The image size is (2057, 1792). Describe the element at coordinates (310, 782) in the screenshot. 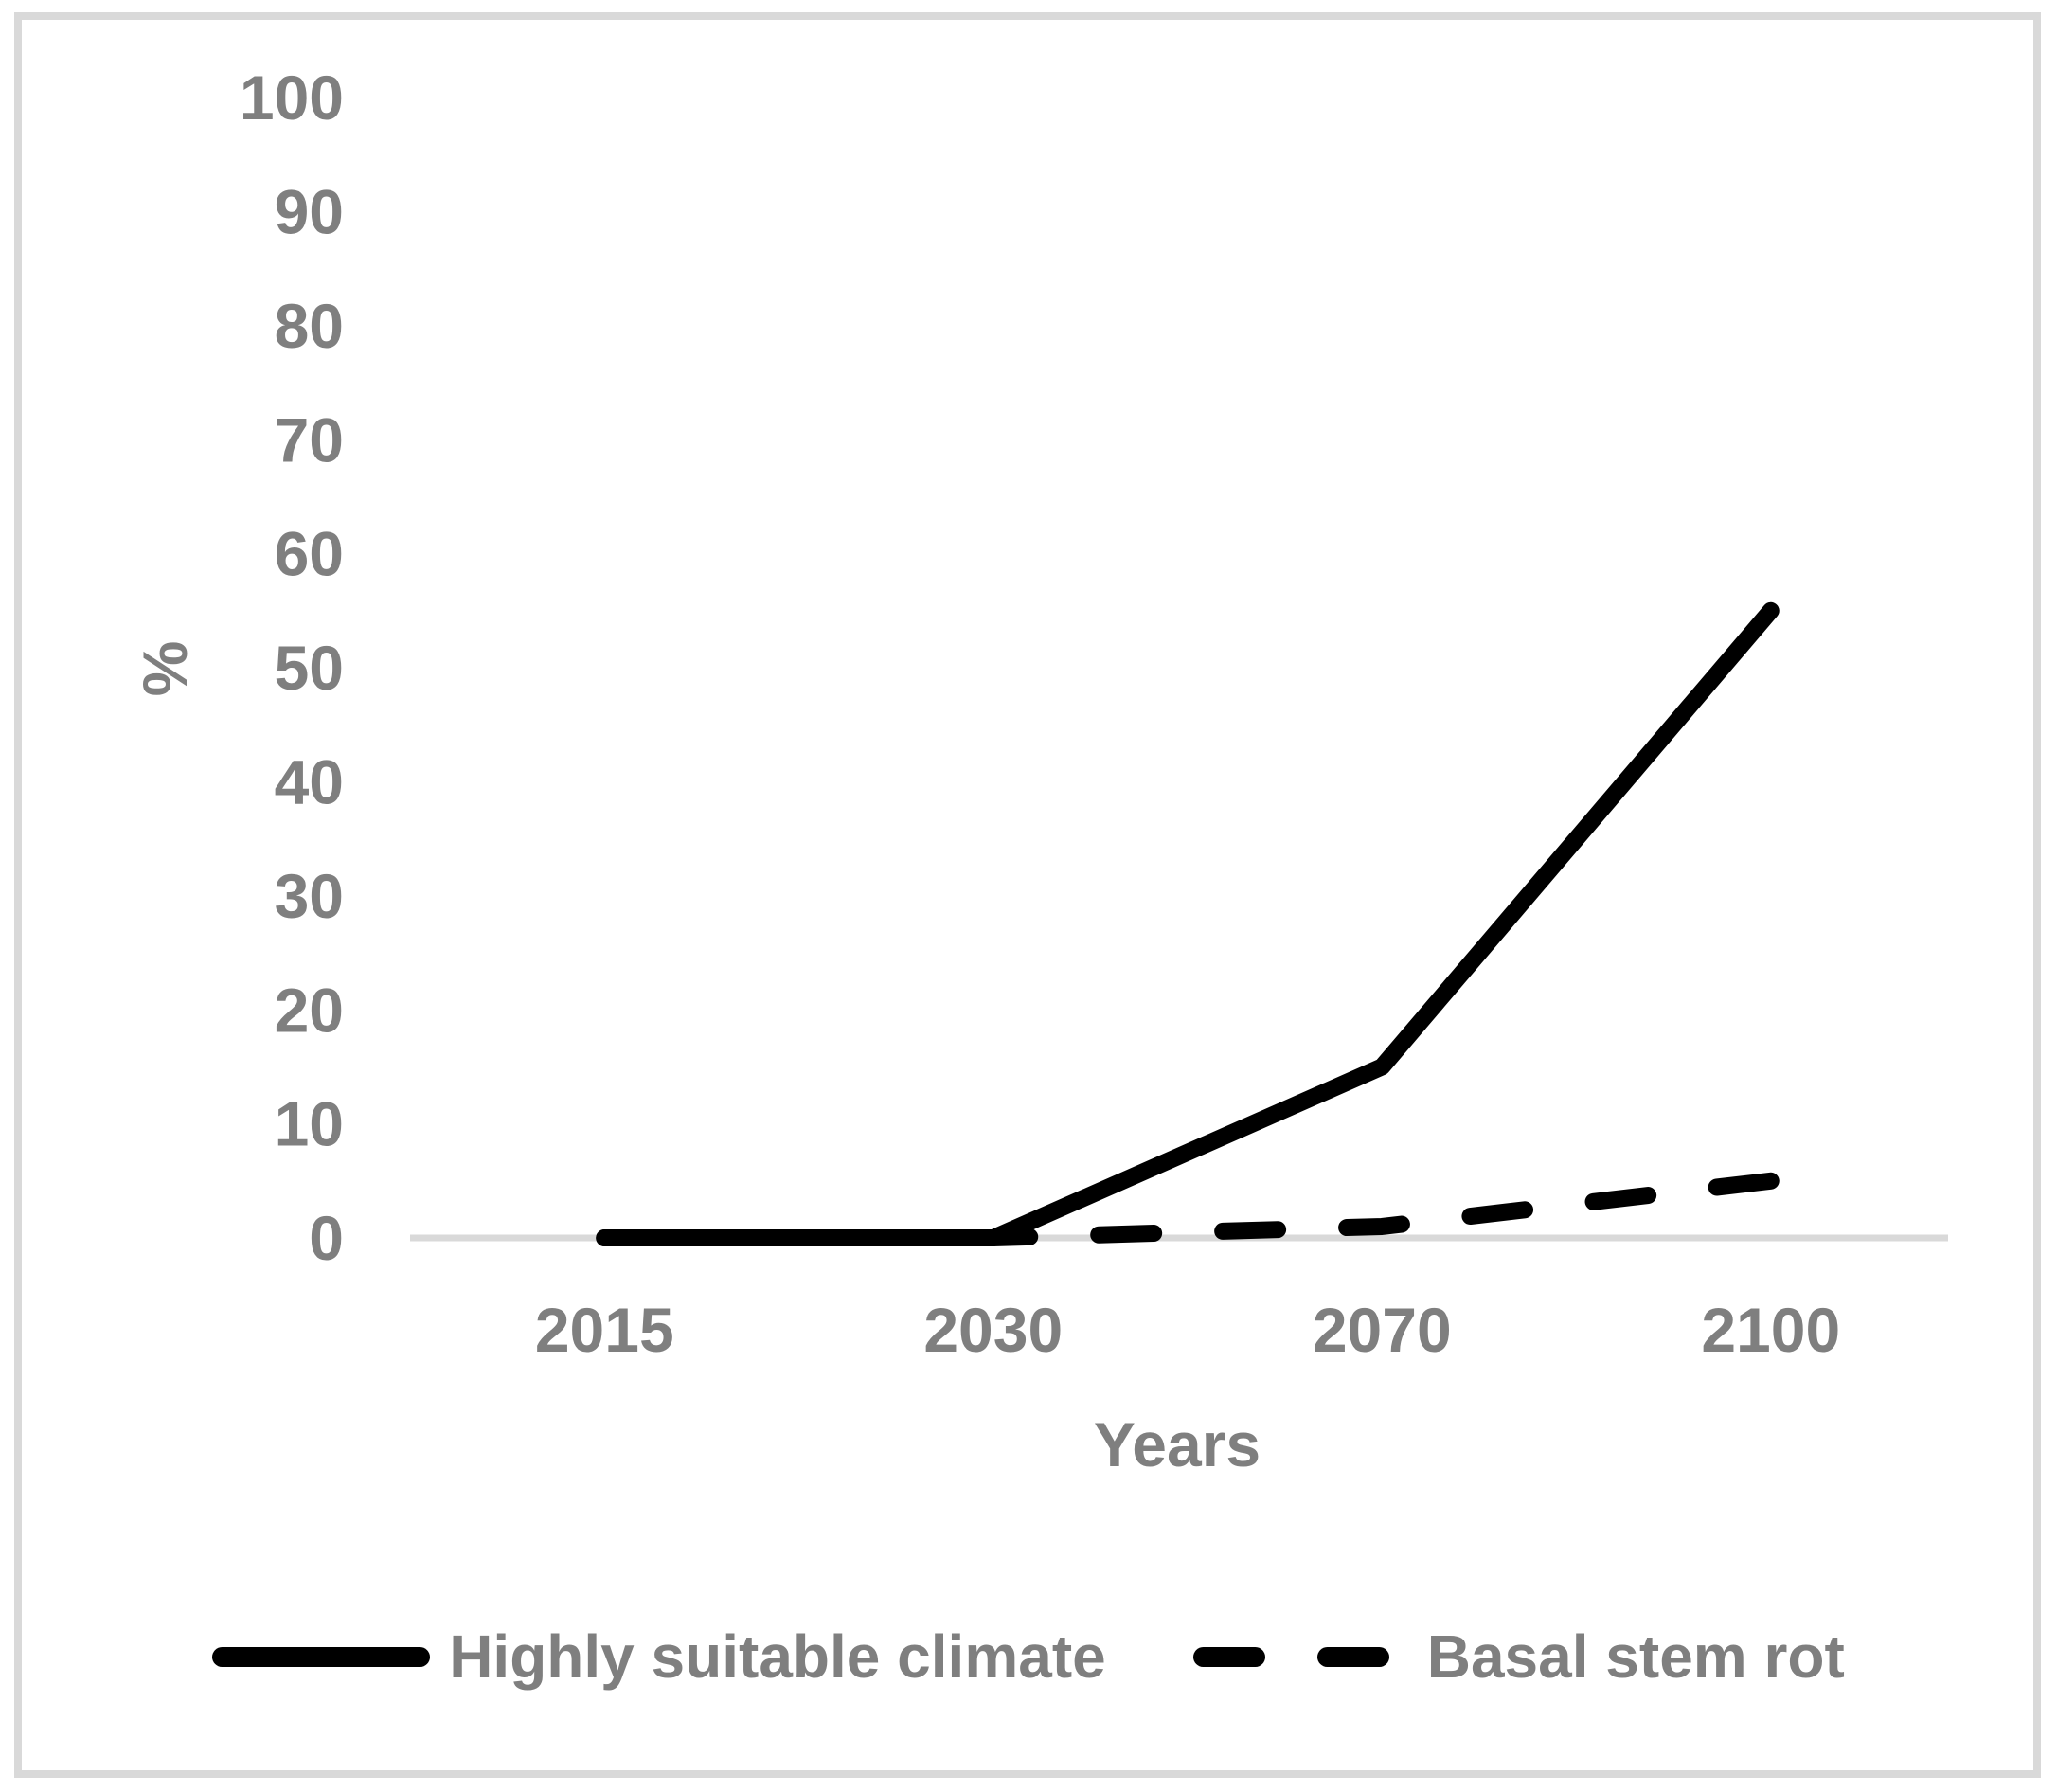

I see `y-tick-label: 40` at that location.